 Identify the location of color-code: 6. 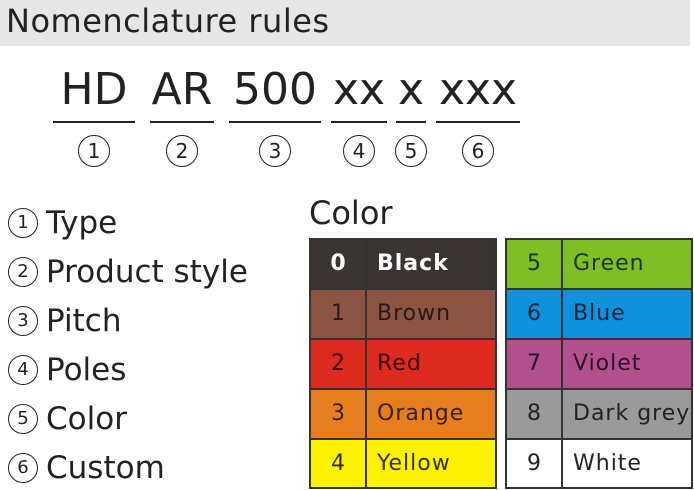
(535, 314).